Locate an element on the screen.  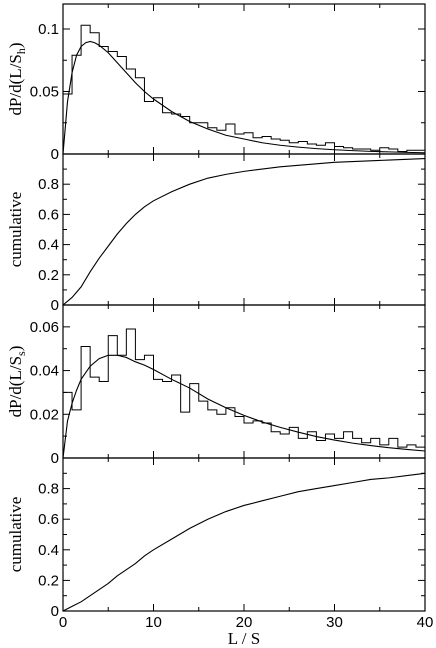
y-tick-label: 0.04 is located at coordinates (44, 371).